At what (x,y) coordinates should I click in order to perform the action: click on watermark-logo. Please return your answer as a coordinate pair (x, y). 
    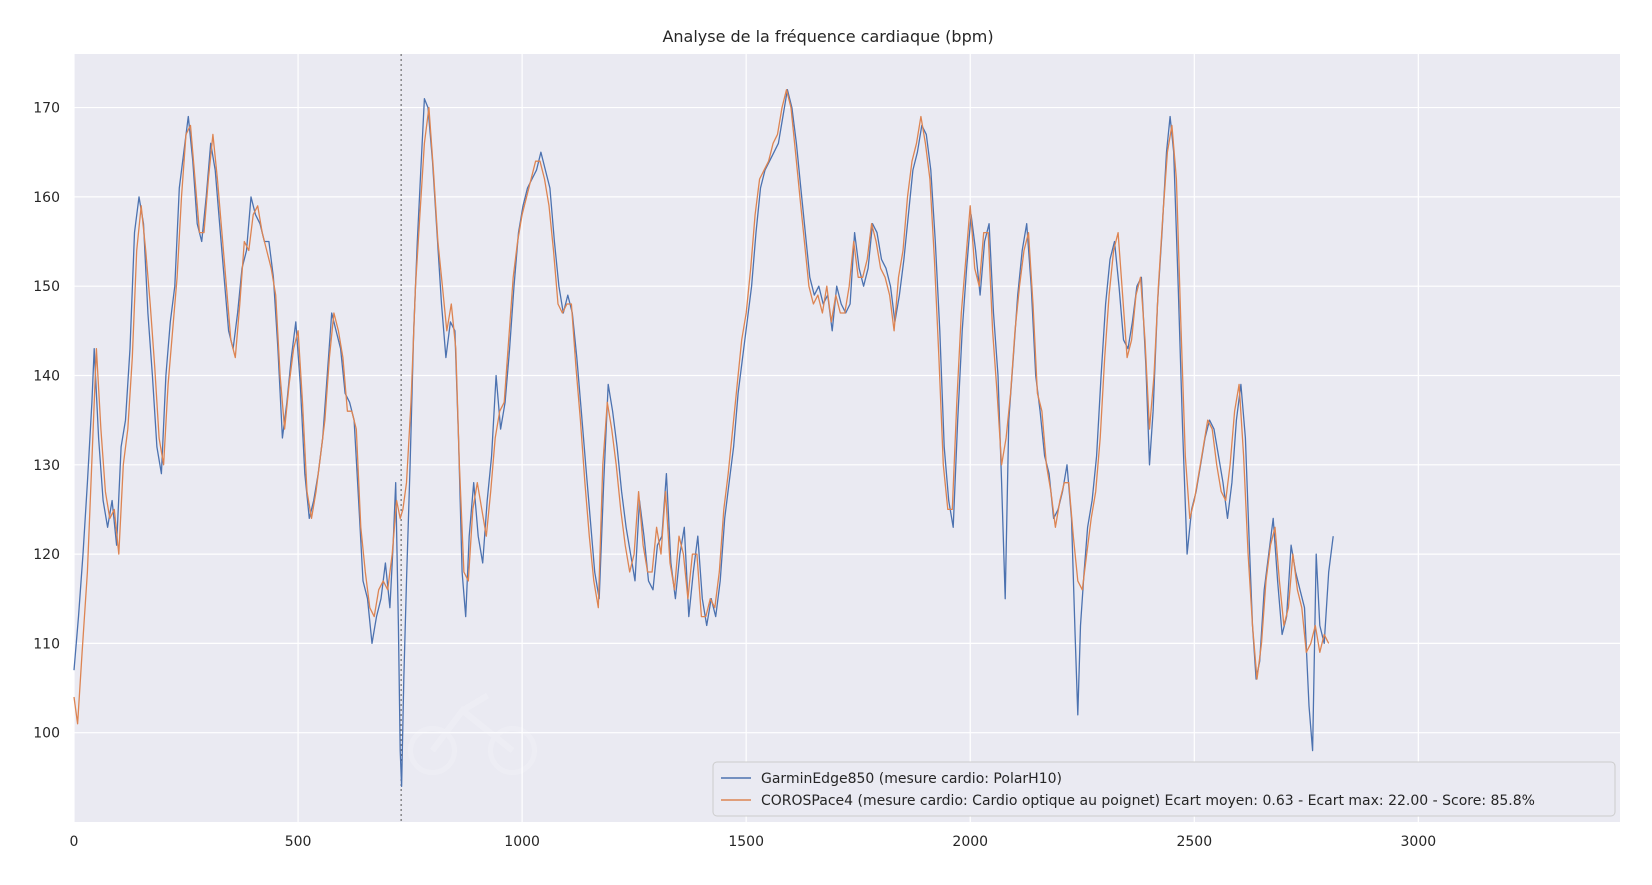
    Looking at the image, I should click on (472, 734).